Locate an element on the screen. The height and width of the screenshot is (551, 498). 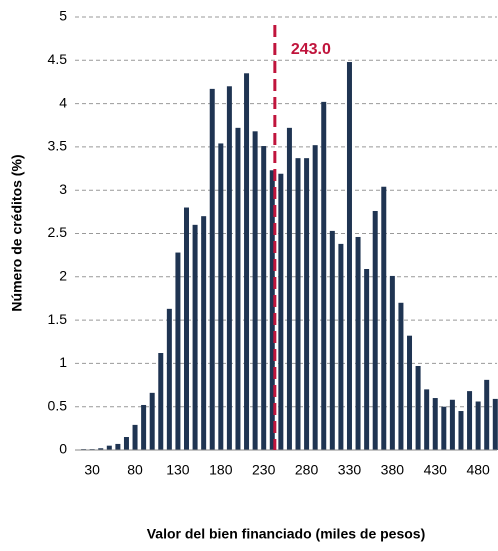
y-axis-label: Número de créditos (%) is located at coordinates (17, 232).